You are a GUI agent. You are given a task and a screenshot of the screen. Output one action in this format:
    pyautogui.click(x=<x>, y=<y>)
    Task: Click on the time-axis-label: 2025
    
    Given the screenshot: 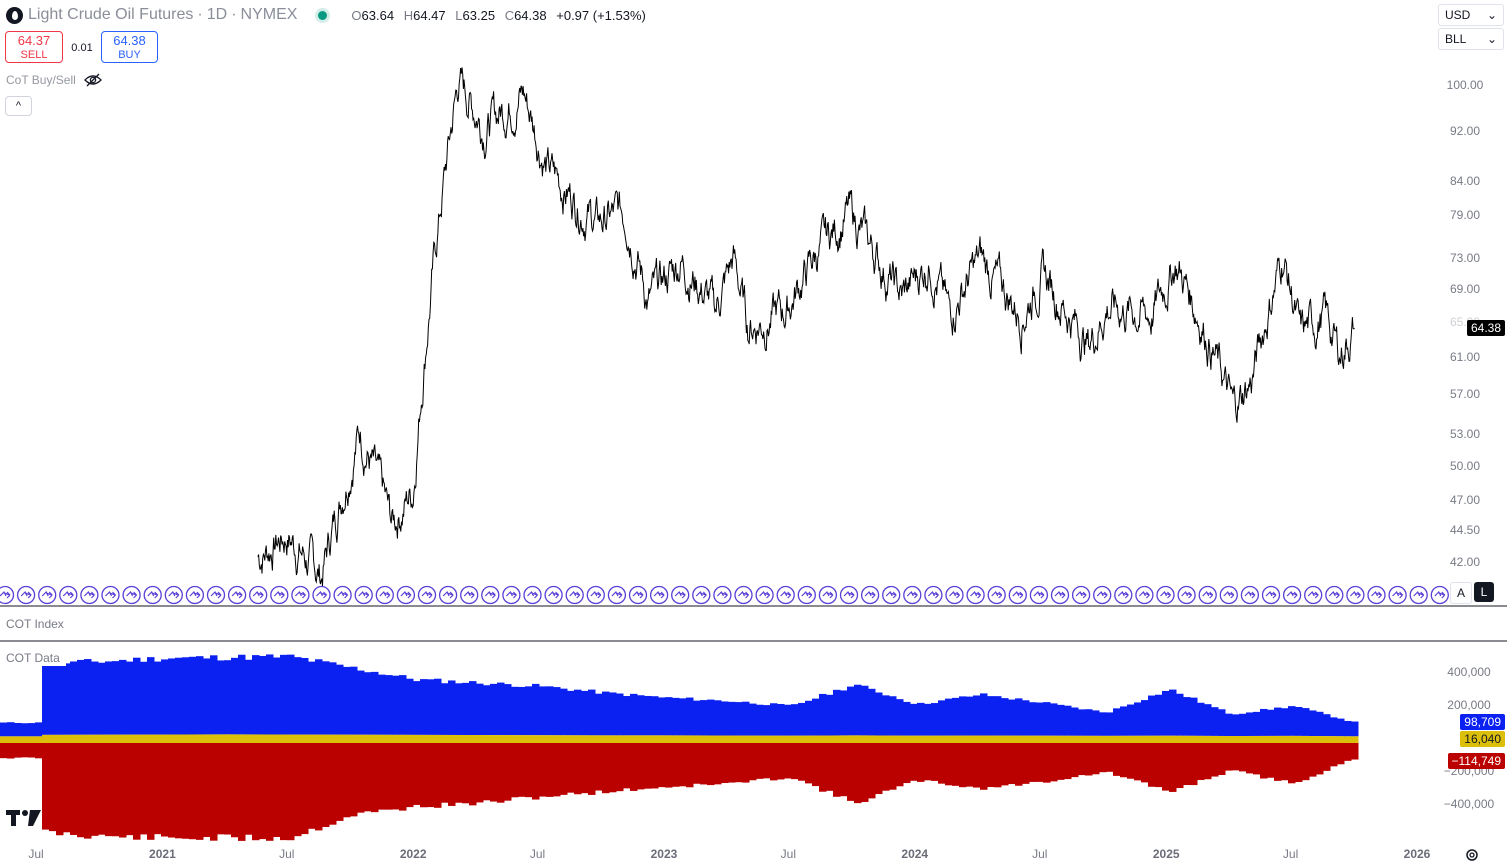 What is the action you would take?
    pyautogui.click(x=1166, y=854)
    